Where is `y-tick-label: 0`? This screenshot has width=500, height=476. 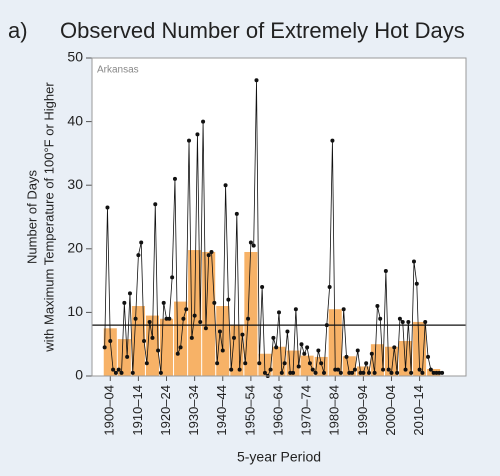
y-tick-label: 0 is located at coordinates (79, 375).